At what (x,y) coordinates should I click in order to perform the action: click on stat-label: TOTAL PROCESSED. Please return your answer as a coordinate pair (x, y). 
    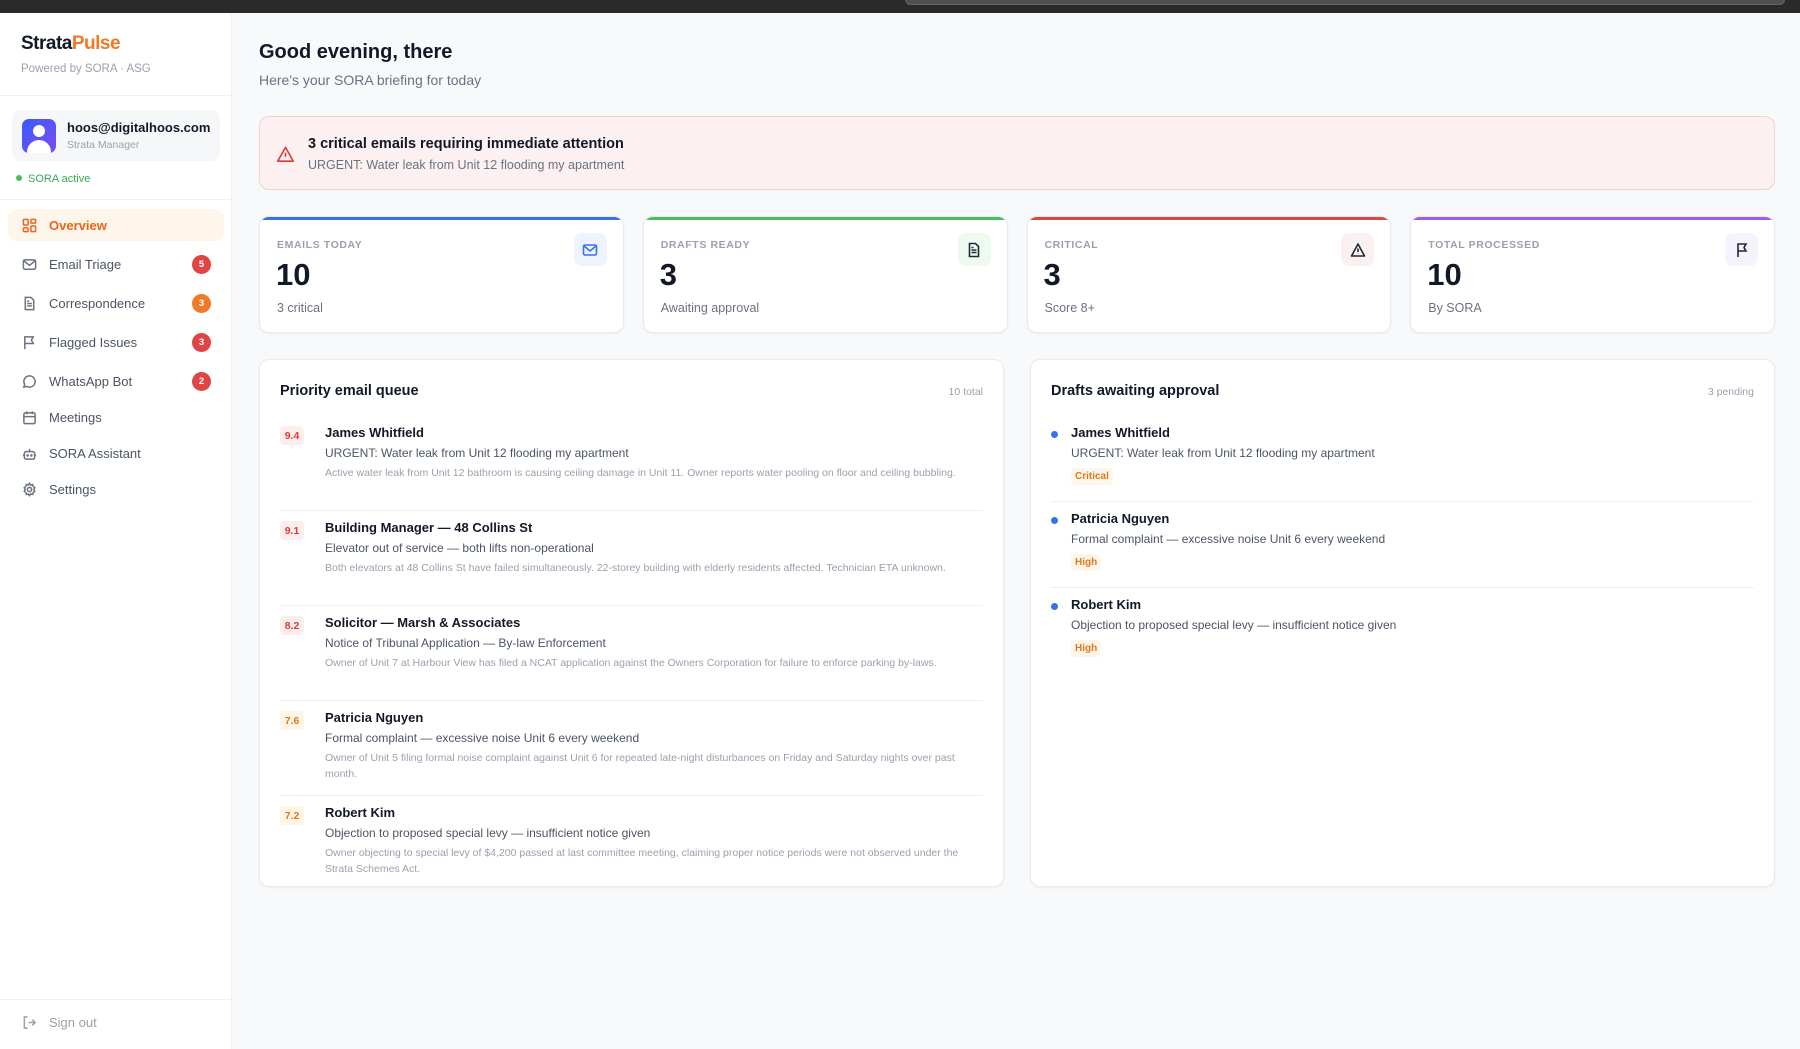
    Looking at the image, I should click on (1484, 245).